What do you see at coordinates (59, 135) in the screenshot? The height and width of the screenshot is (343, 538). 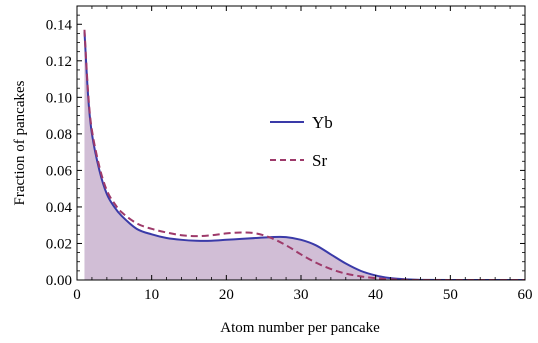 I see `y-tick-label: 0.08` at bounding box center [59, 135].